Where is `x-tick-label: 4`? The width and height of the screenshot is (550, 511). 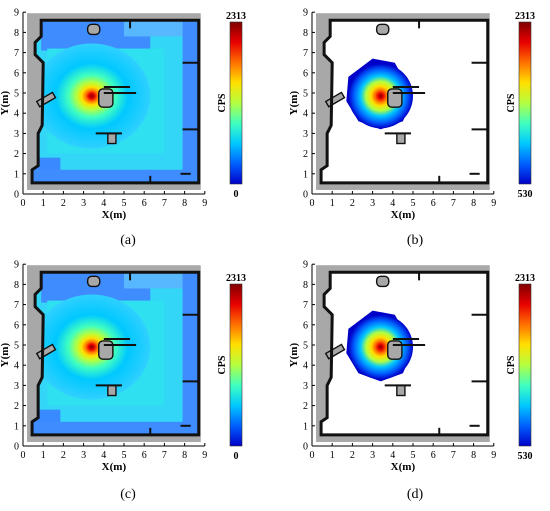
x-tick-label: 4 is located at coordinates (392, 455).